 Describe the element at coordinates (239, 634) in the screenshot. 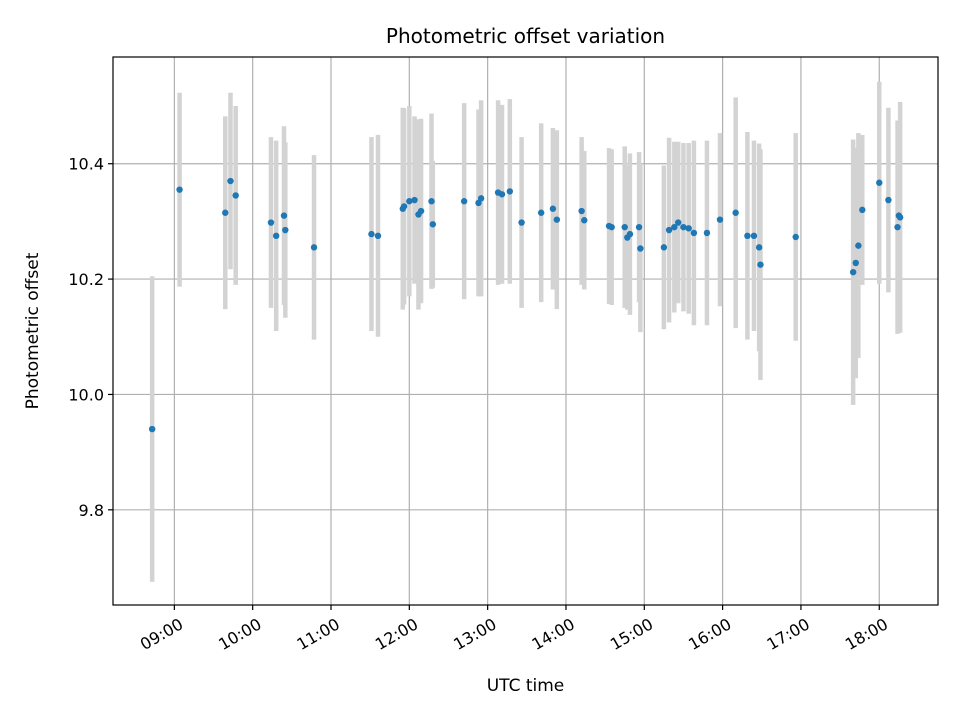

I see `x-tick-label: 10:00` at that location.